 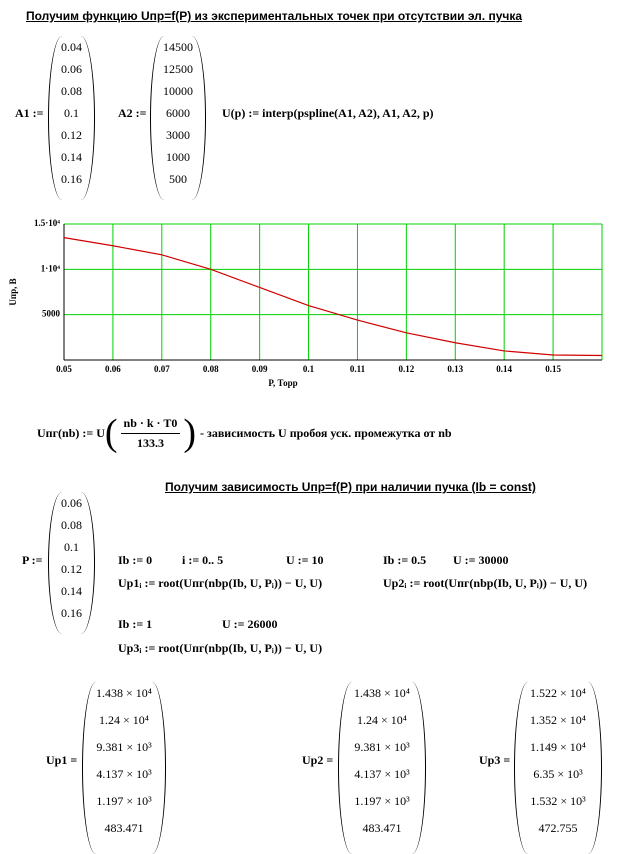 I want to click on x-tick-label: 0.13, so click(x=455, y=369).